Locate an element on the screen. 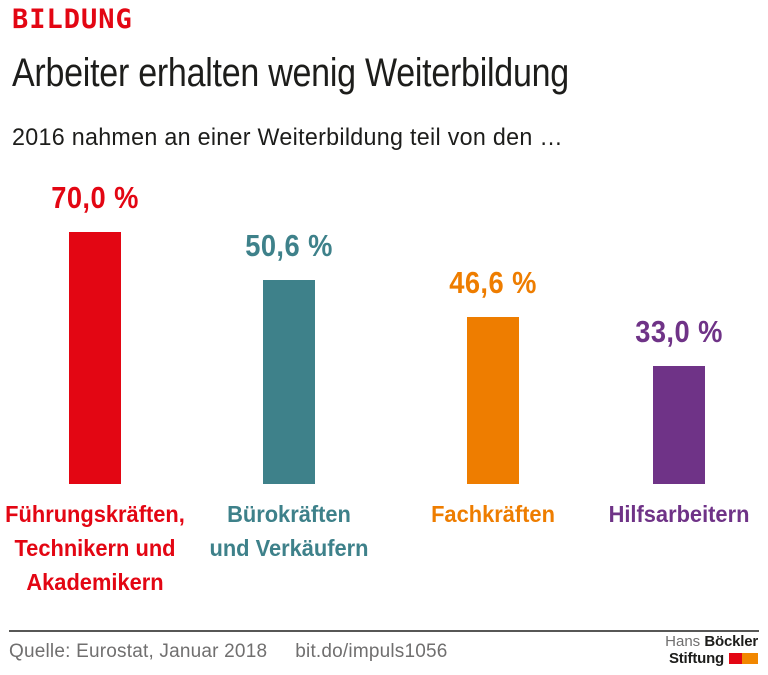 The height and width of the screenshot is (675, 768). bar-value-label: 70,0 % is located at coordinates (95, 197).